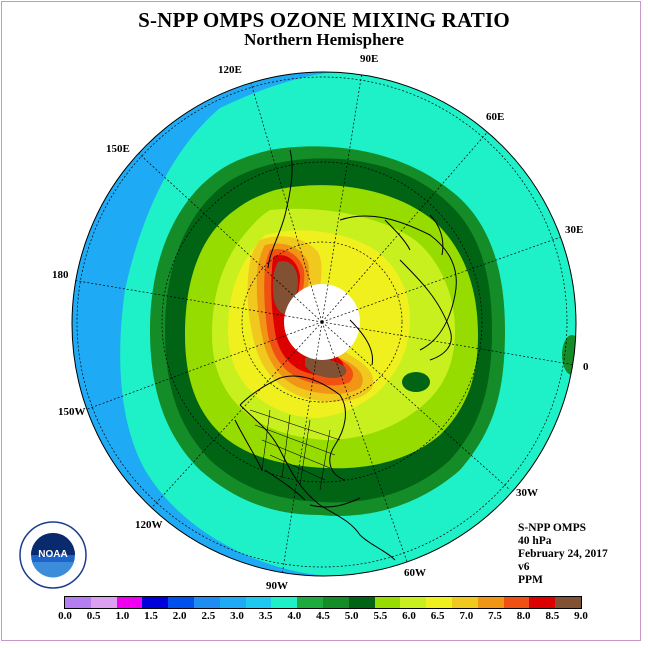 The height and width of the screenshot is (648, 648). I want to click on meridian-label-120e: 120E, so click(230, 70).